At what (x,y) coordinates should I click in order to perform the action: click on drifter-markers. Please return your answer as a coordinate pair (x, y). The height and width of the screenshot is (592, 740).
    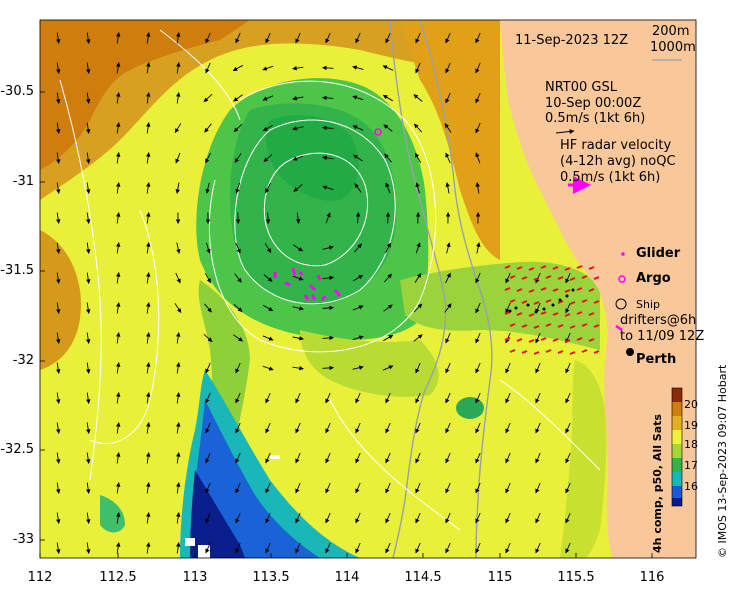
    Looking at the image, I should click on (541, 301).